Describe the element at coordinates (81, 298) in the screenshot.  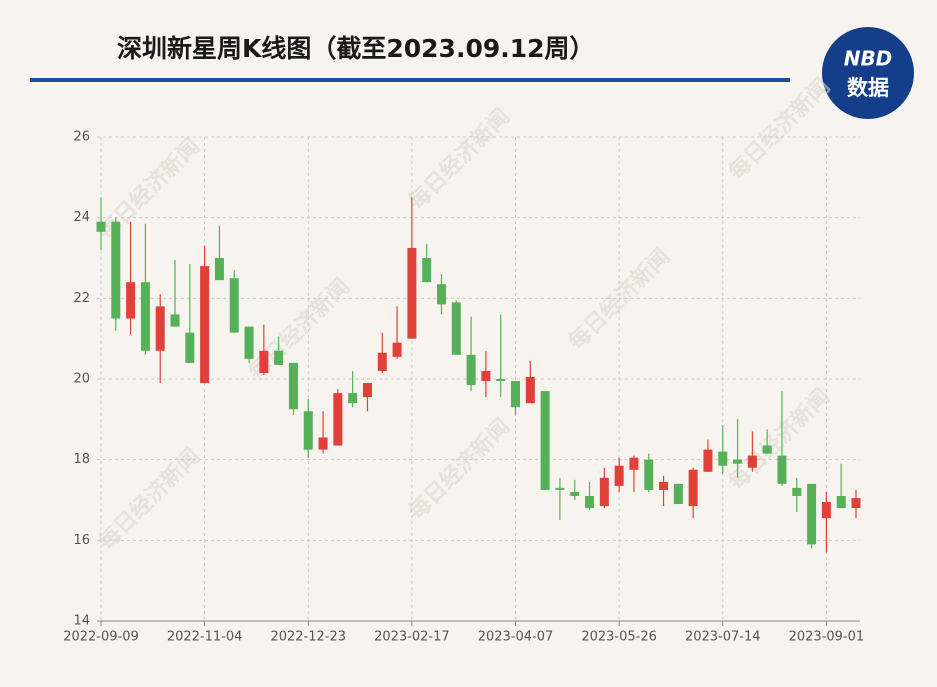
I see `y-tick-label: 22` at that location.